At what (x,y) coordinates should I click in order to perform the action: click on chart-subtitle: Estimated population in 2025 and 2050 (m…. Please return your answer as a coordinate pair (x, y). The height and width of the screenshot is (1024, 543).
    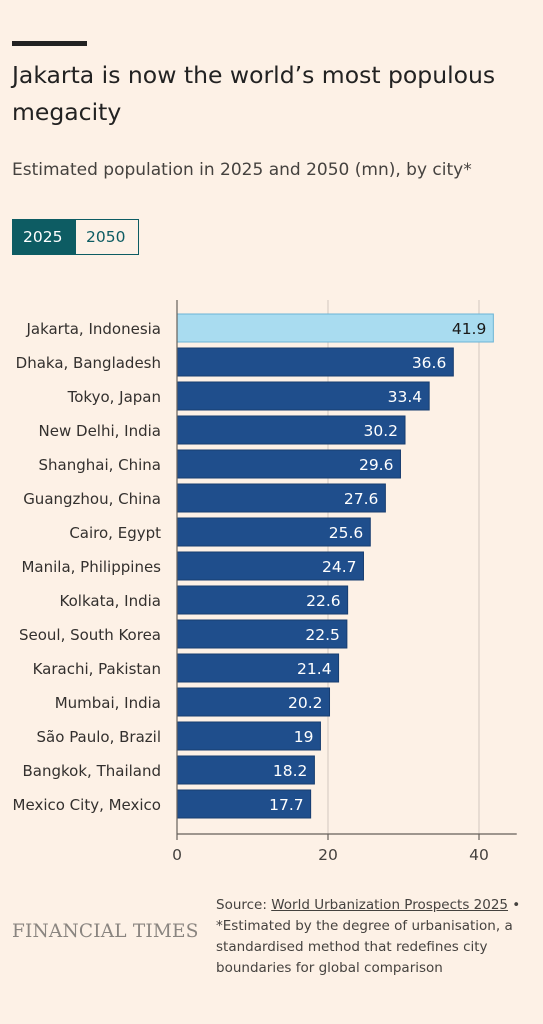
    Looking at the image, I should click on (242, 170).